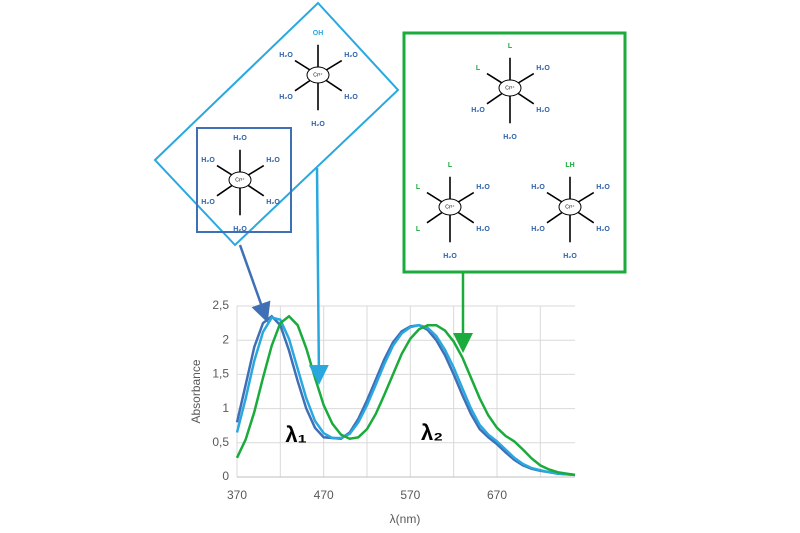  I want to click on x-tick-label: 370, so click(237, 495).